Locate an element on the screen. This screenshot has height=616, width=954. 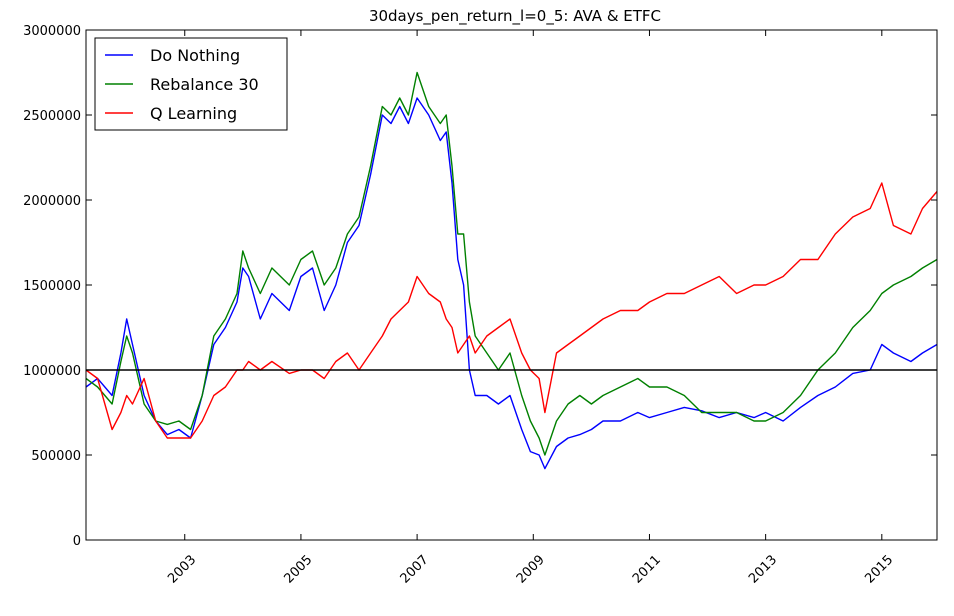
y-tick-label-1: 500000 is located at coordinates (56, 456).